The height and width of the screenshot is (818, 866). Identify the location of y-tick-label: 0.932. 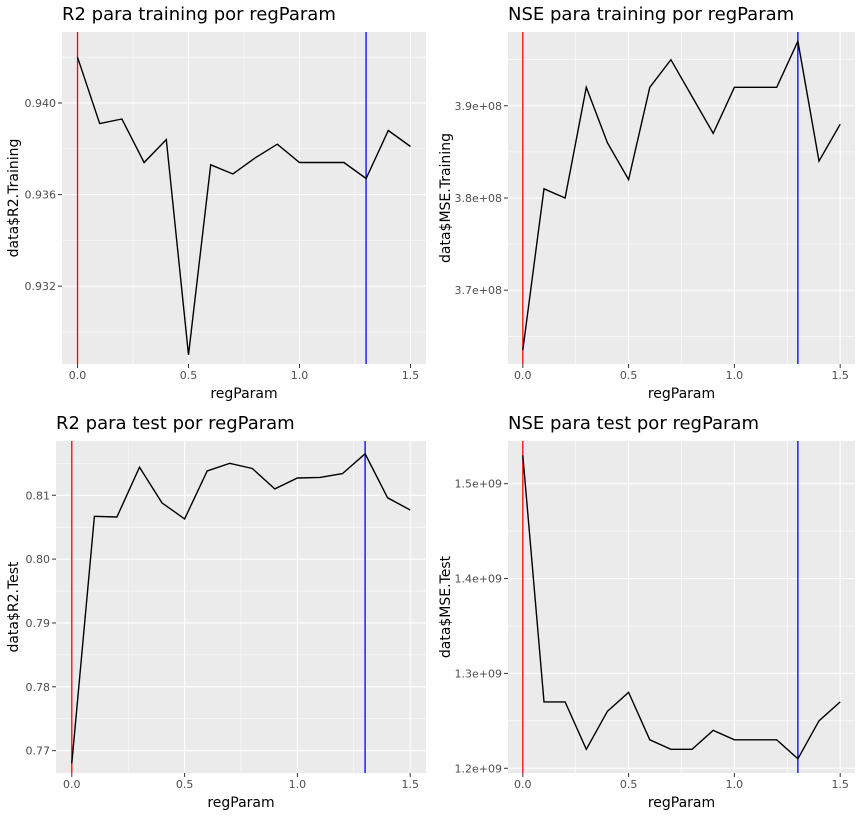
(41, 286).